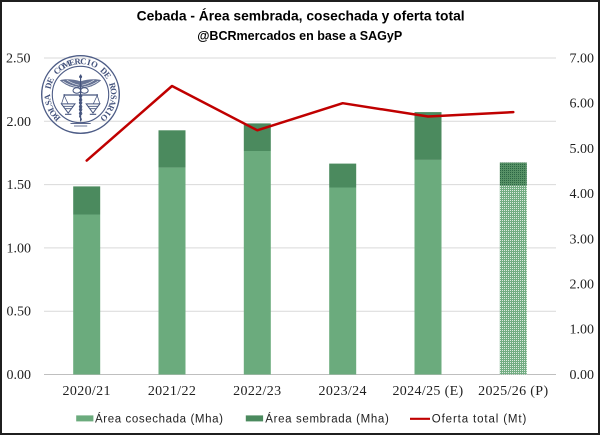 This screenshot has height=435, width=600. What do you see at coordinates (427, 391) in the screenshot?
I see `svg-text: 2024/25 (E)` at bounding box center [427, 391].